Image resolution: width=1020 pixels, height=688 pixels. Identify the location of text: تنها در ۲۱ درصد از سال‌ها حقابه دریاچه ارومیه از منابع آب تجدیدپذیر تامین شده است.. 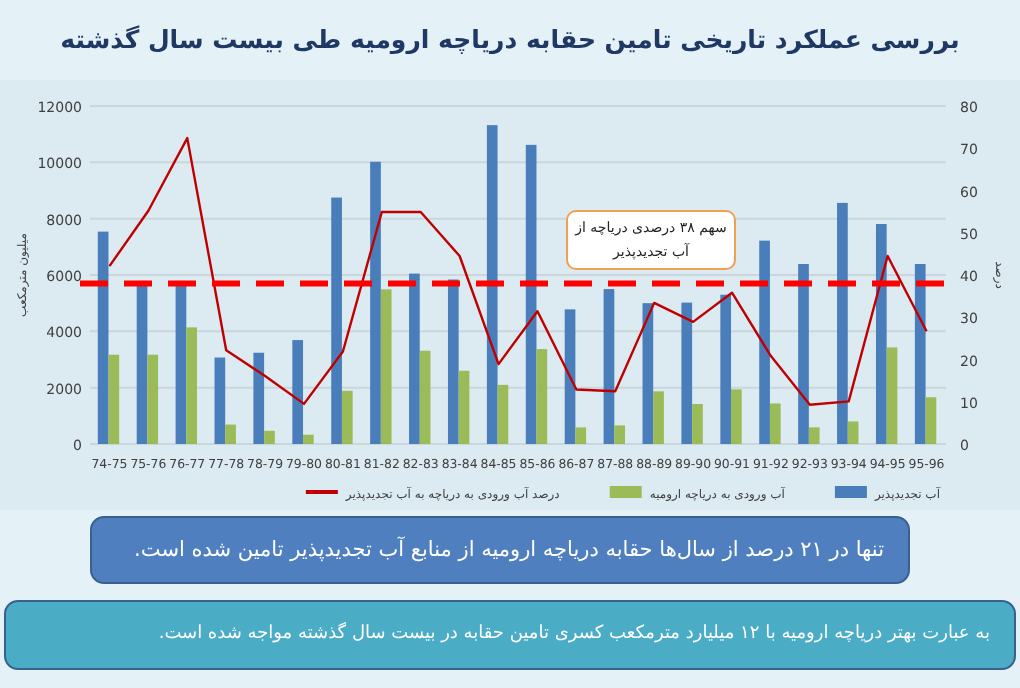
(500, 550).